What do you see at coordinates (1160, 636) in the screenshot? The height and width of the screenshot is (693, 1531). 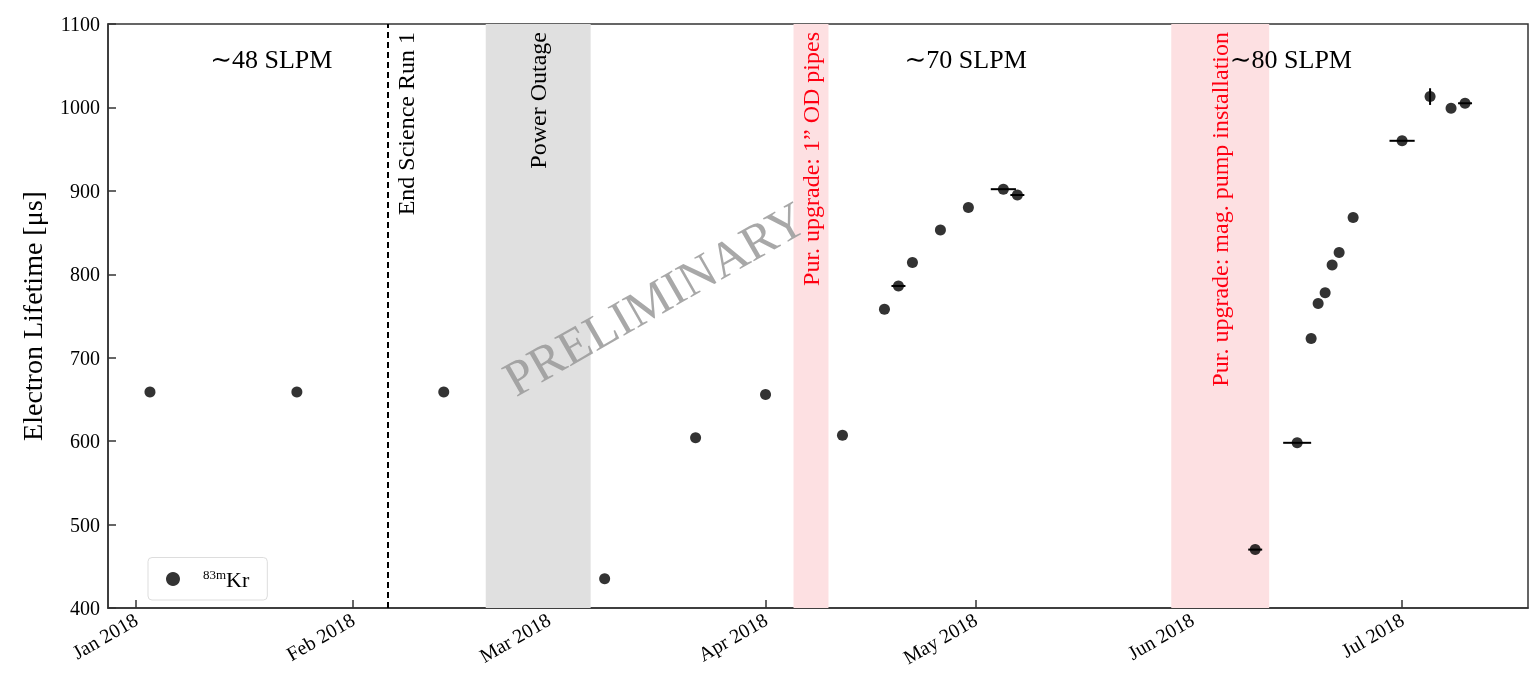 I see `x-tick-label: Jun 2018` at bounding box center [1160, 636].